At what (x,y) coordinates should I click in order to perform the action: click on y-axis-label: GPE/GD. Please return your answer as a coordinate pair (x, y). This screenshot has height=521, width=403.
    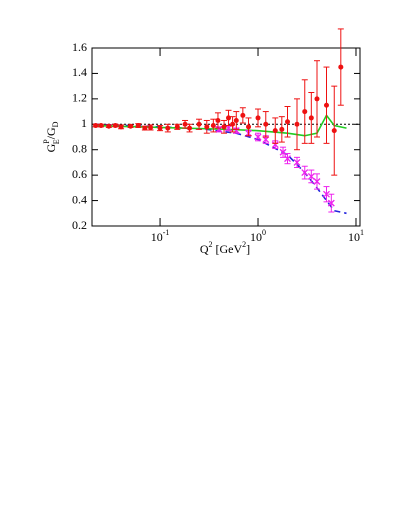
    Looking at the image, I should click on (51, 136).